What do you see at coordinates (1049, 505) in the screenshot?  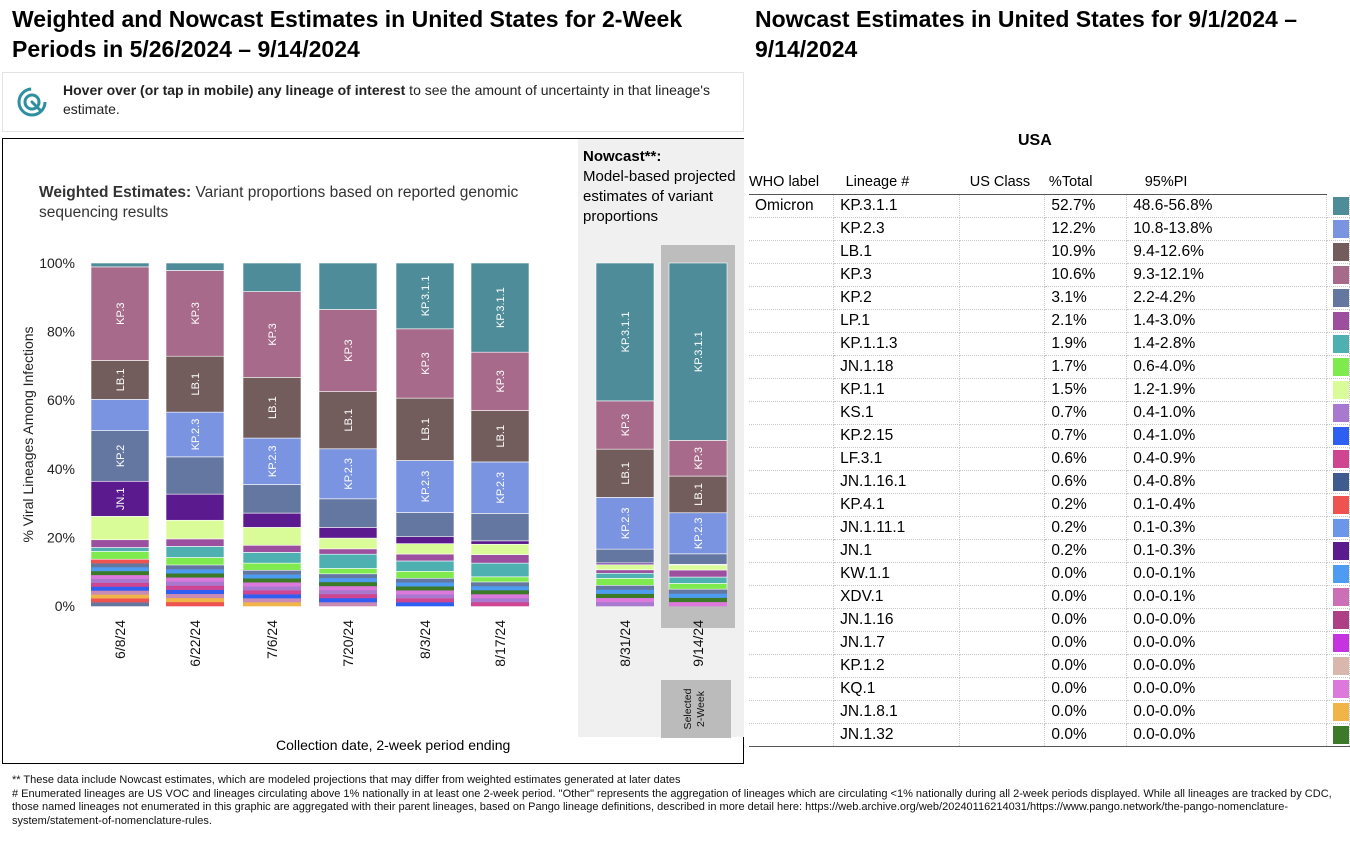 I see `table-row: KP.4.1 0.2% 0.1-0.4%` at bounding box center [1049, 505].